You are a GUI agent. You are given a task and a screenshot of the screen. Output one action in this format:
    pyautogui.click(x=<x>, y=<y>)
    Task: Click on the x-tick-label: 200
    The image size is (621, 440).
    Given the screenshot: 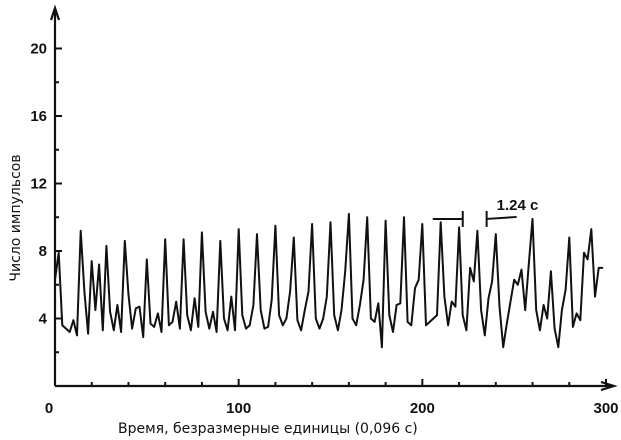 What is the action you would take?
    pyautogui.click(x=422, y=408)
    